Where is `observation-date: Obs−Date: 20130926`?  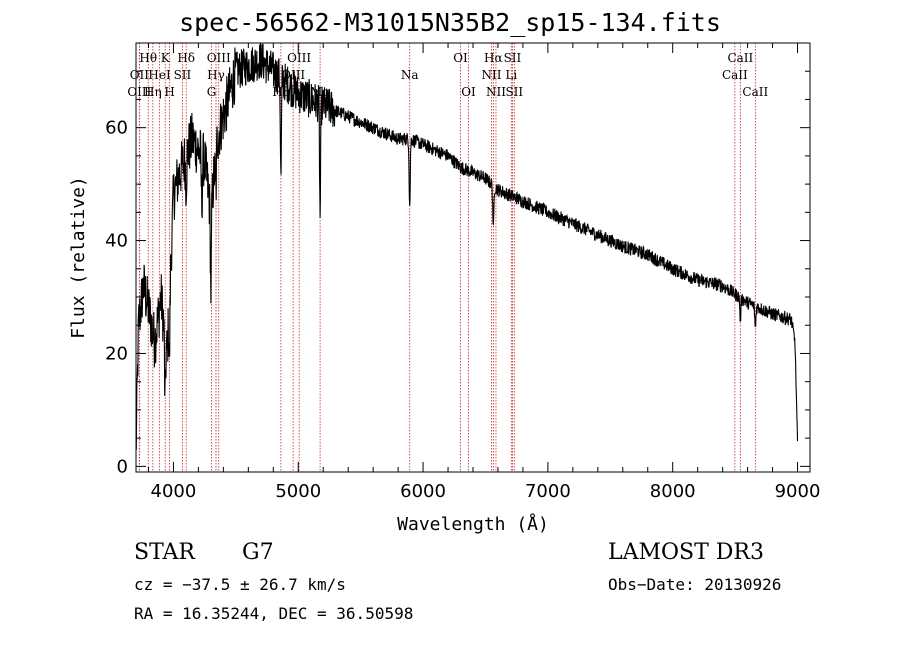
observation-date: Obs−Date: 20130926 is located at coordinates (695, 584).